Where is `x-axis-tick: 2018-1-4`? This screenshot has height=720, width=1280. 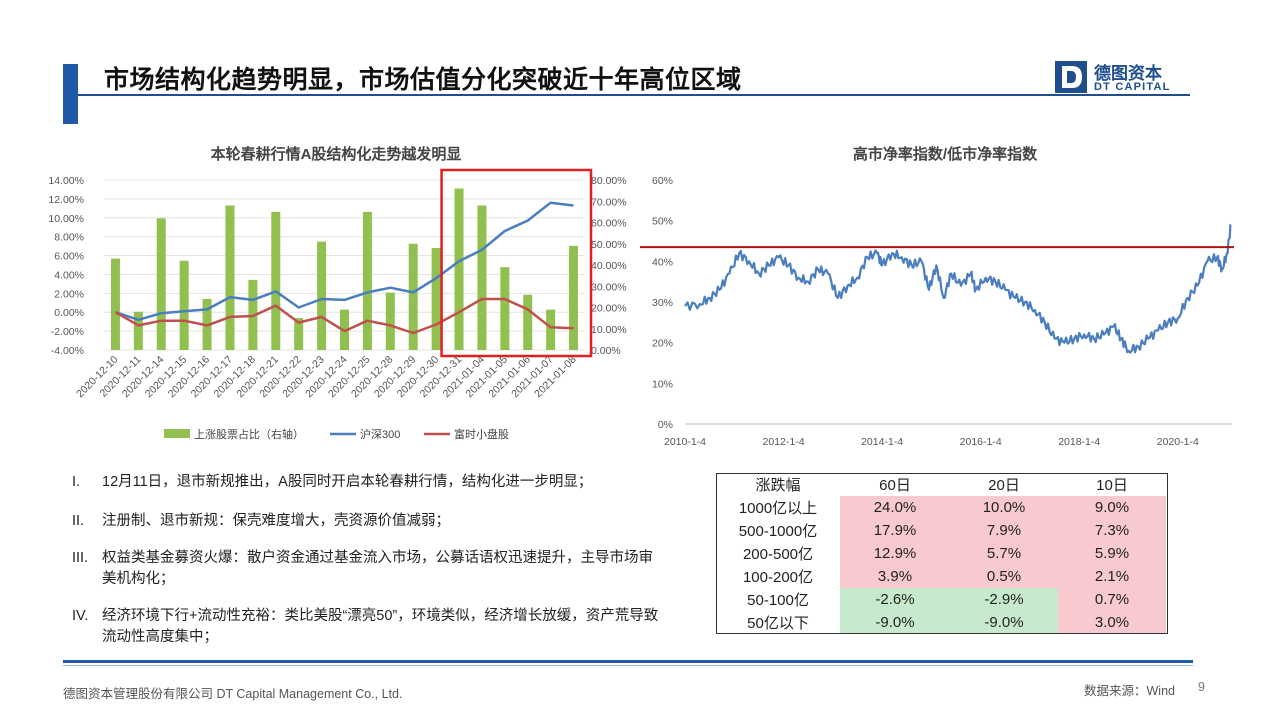
x-axis-tick: 2018-1-4 is located at coordinates (1079, 442).